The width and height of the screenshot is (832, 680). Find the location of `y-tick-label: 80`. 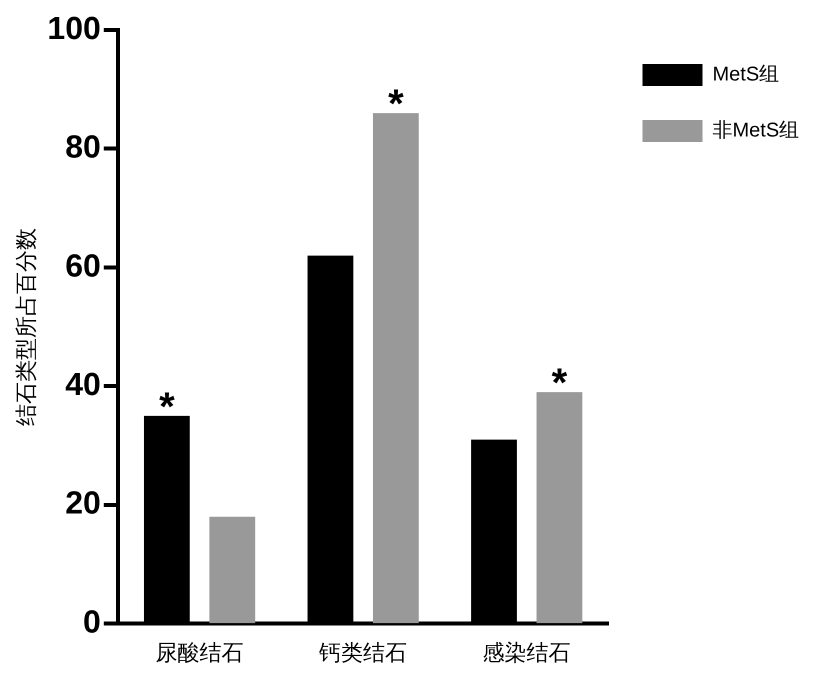

y-tick-label: 80 is located at coordinates (83, 146).